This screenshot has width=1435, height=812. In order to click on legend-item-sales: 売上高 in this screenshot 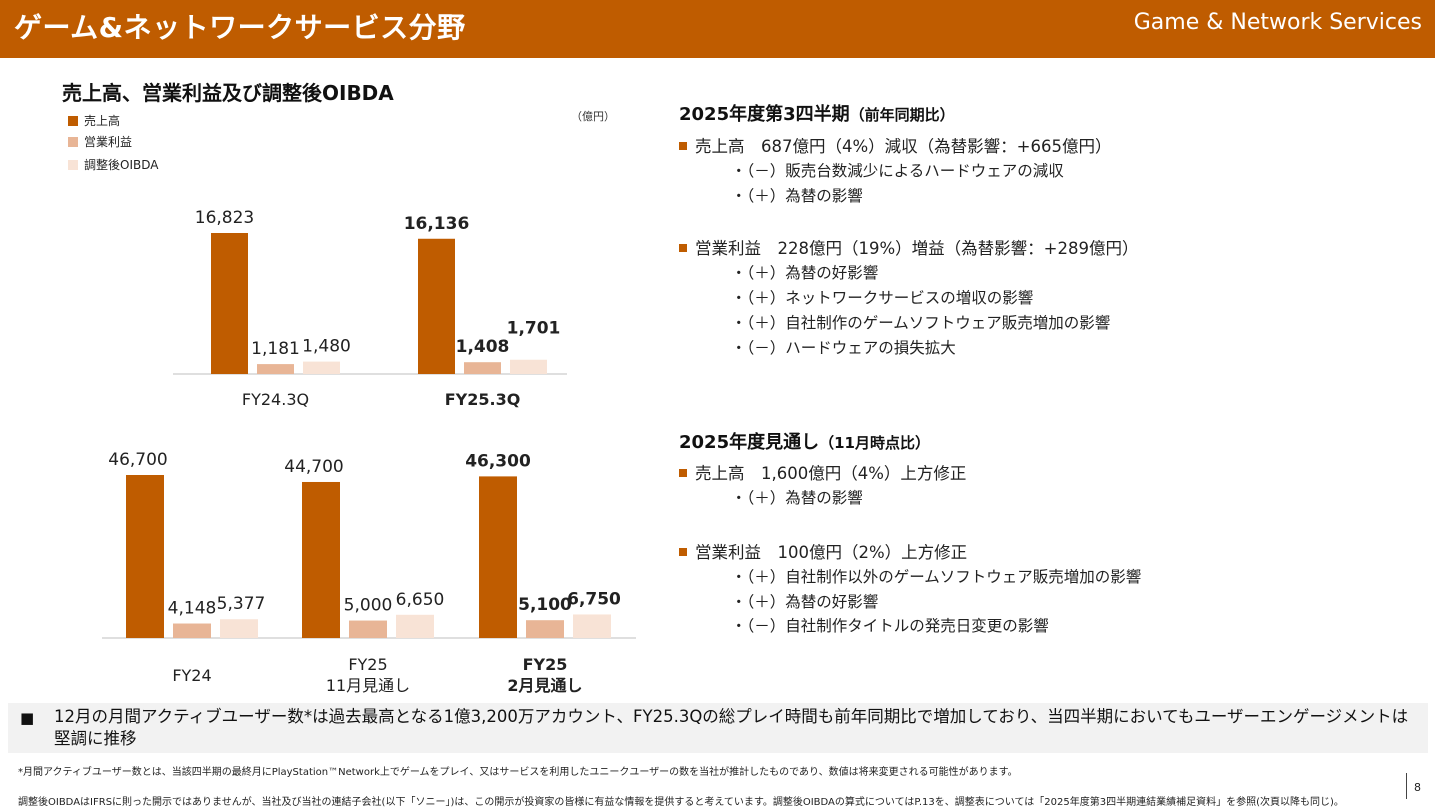, I will do `click(94, 120)`.